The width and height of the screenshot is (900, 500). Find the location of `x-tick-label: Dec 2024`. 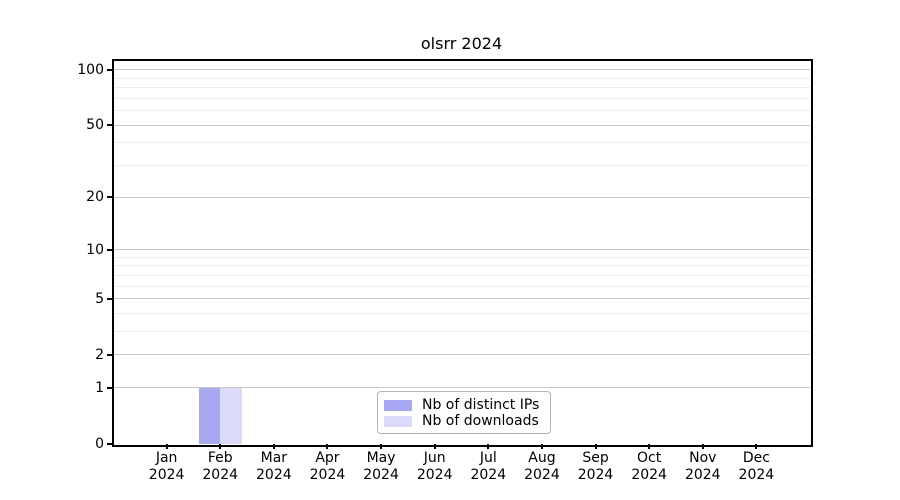

x-tick-label: Dec 2024 is located at coordinates (756, 466).